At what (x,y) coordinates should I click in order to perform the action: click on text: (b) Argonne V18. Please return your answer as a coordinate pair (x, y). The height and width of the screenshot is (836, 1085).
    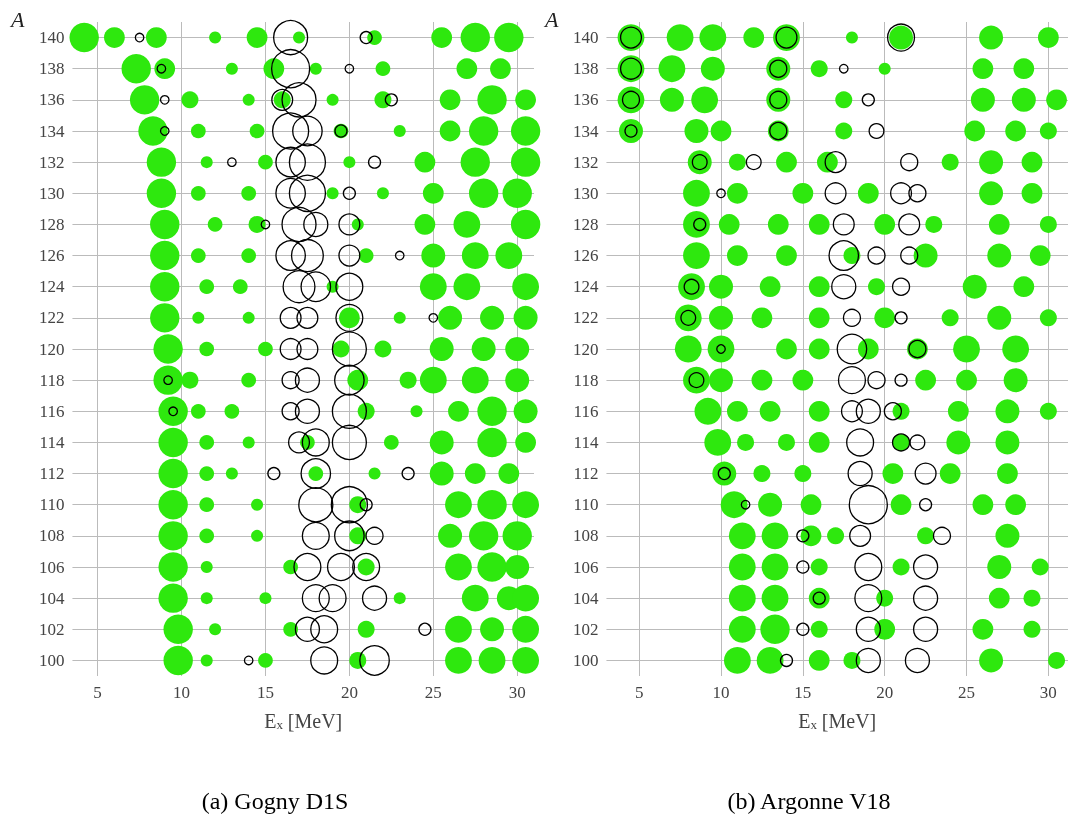
    Looking at the image, I should click on (809, 801).